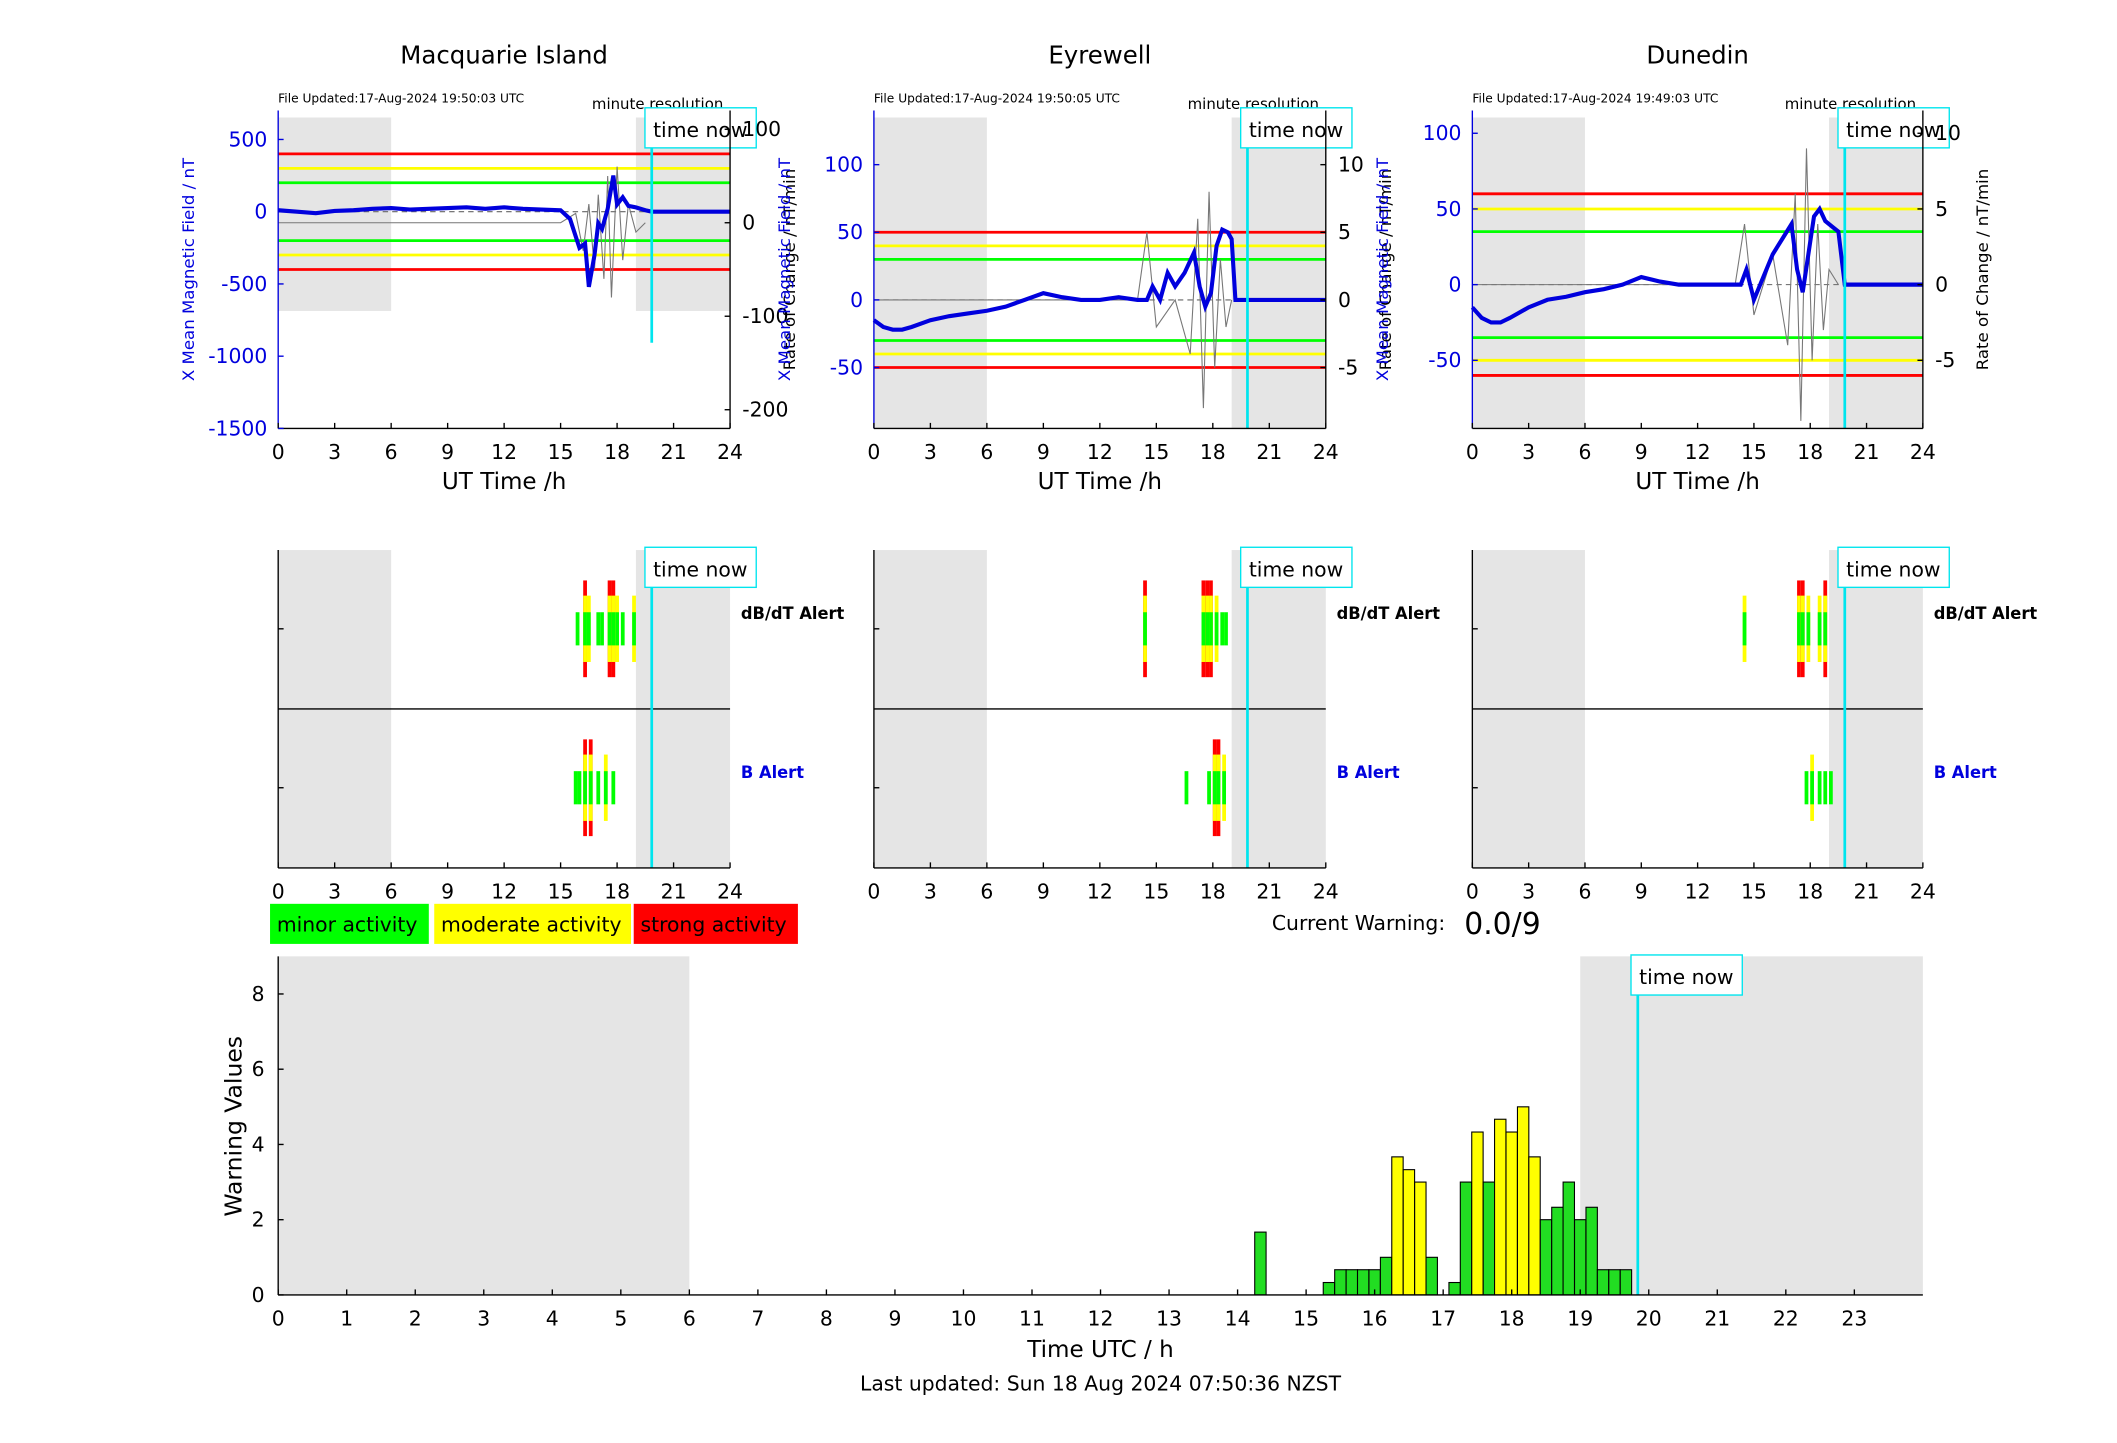  What do you see at coordinates (1923, 452) in the screenshot?
I see `x-tick-label: 24` at bounding box center [1923, 452].